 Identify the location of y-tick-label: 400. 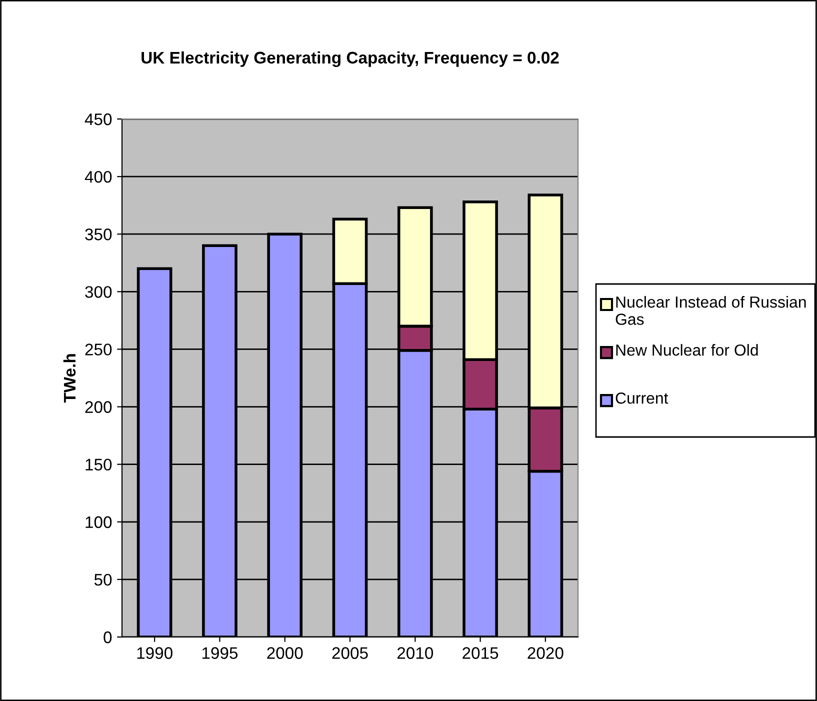
(98, 176).